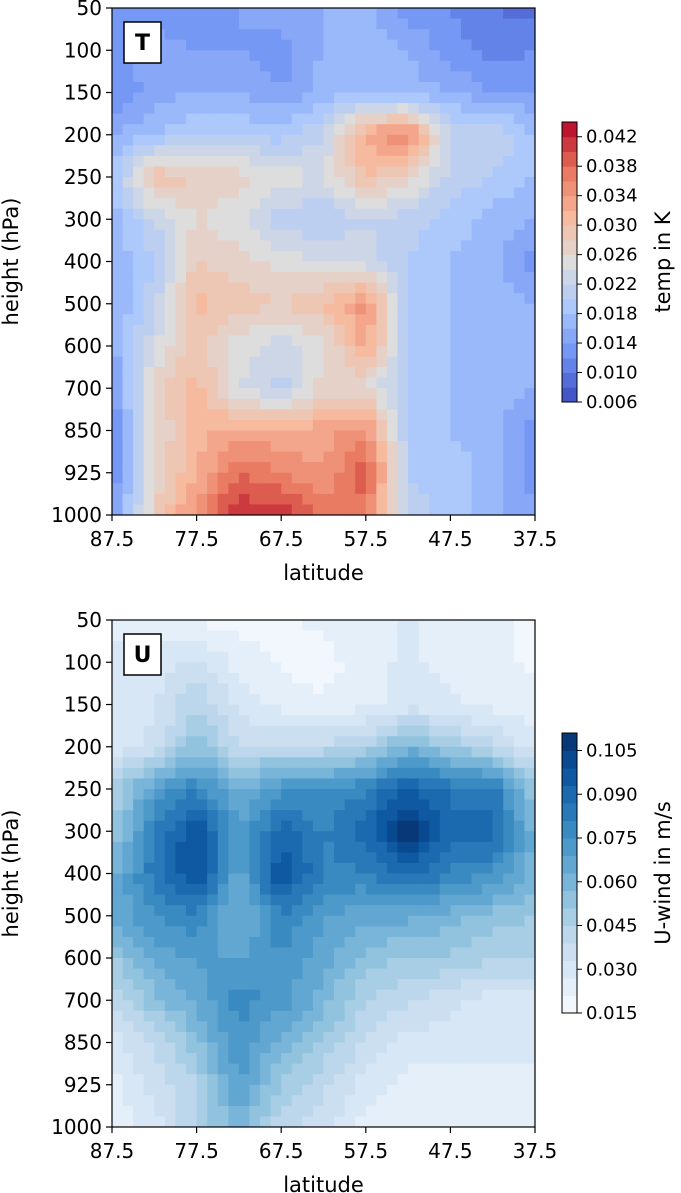 This screenshot has width=681, height=1193. Describe the element at coordinates (612, 196) in the screenshot. I see `colorbar-tick-label: 0.034` at that location.